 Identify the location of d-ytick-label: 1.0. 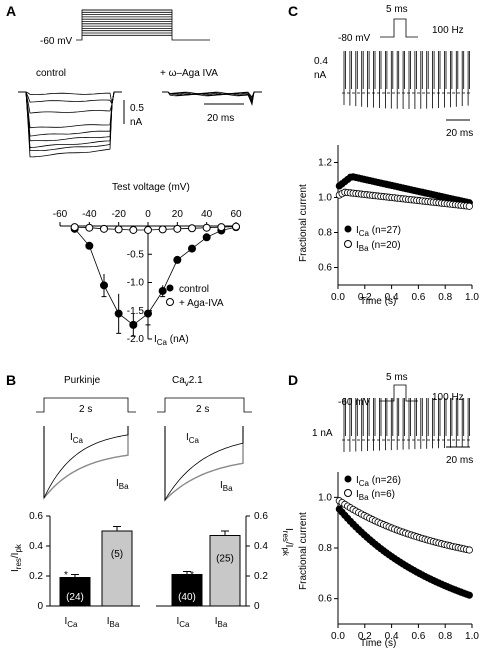
(325, 497).